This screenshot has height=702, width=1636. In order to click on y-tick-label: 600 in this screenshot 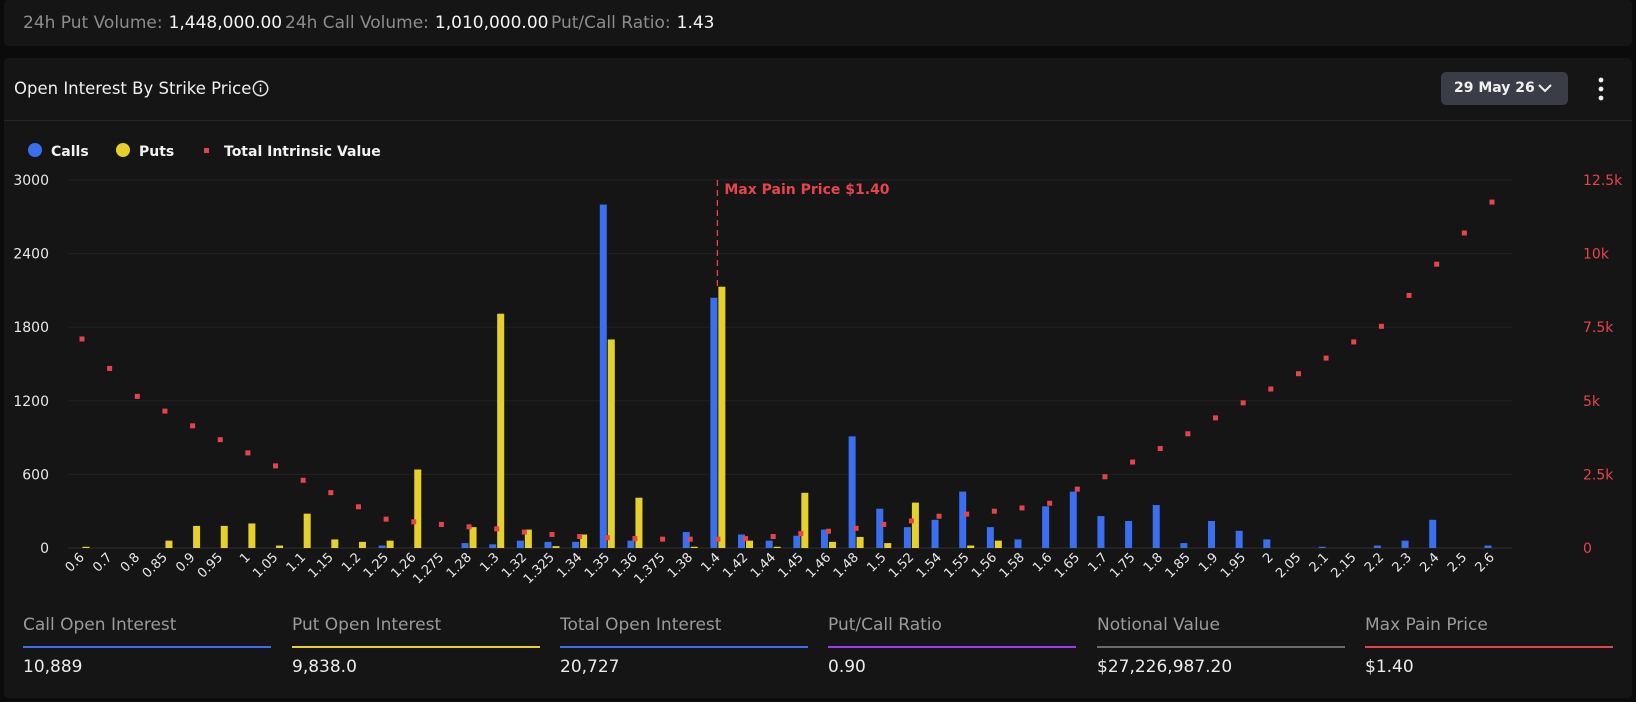, I will do `click(35, 475)`.